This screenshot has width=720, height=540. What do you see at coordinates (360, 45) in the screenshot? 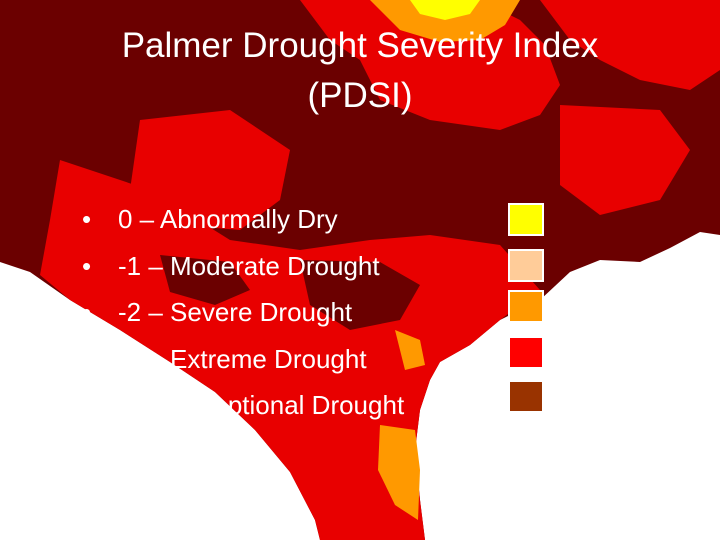
I see `slide-title-line1: Palmer Drought Severity Index` at bounding box center [360, 45].